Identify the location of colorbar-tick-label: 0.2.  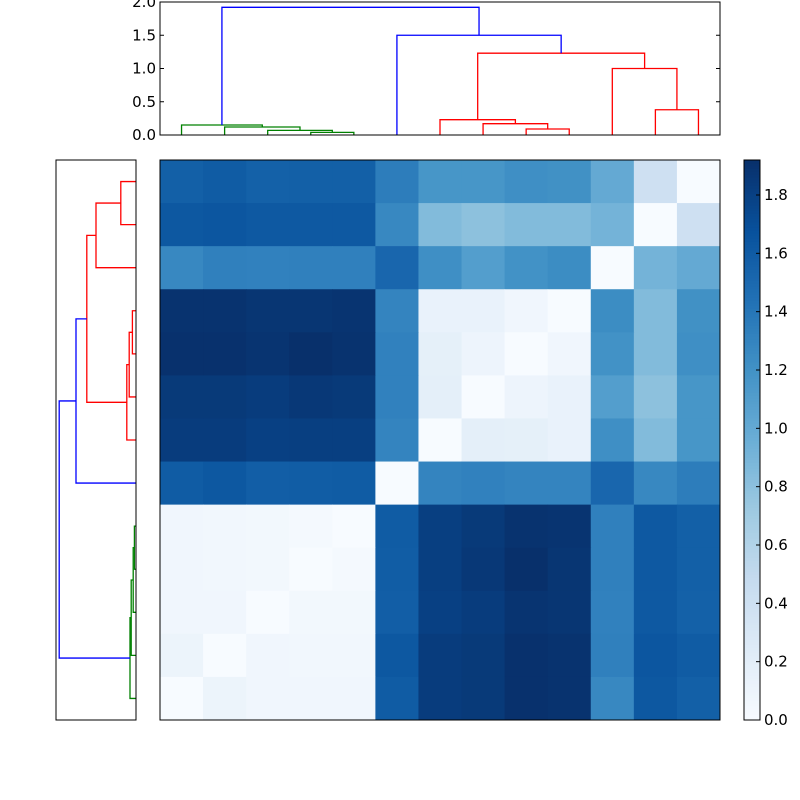
(776, 662).